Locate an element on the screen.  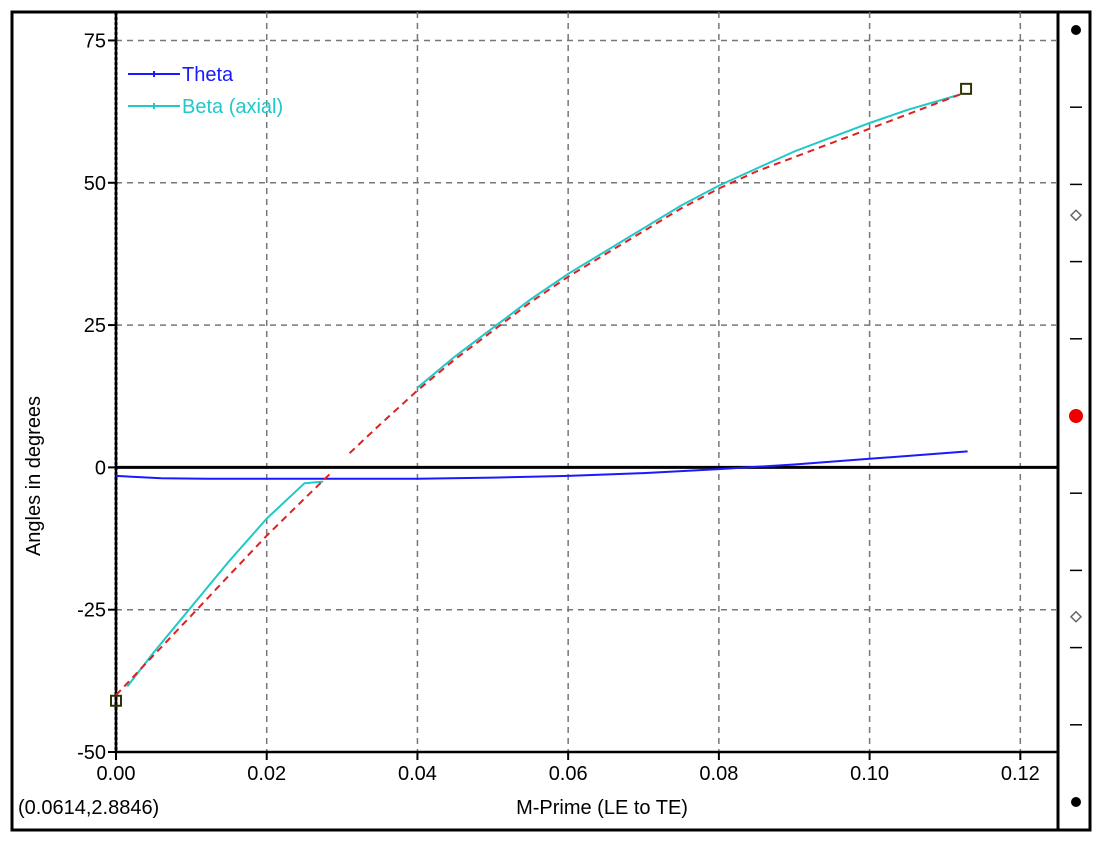
x-tick-label: 0.10 is located at coordinates (869, 774).